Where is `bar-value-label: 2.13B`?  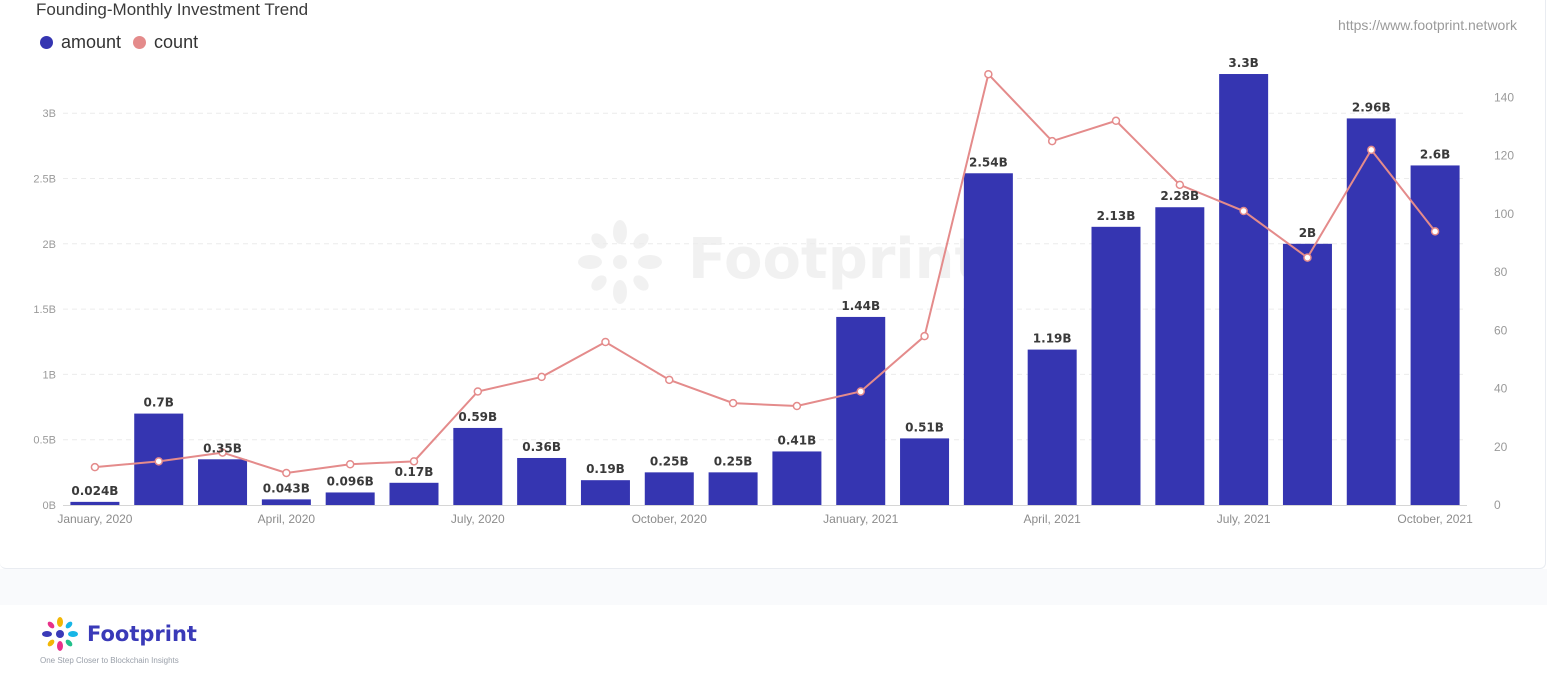 bar-value-label: 2.13B is located at coordinates (1116, 216).